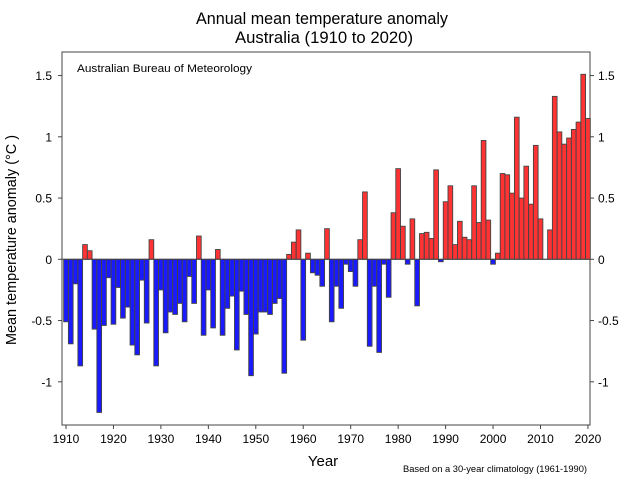 This screenshot has height=485, width=640. I want to click on bar-1949, so click(251, 317).